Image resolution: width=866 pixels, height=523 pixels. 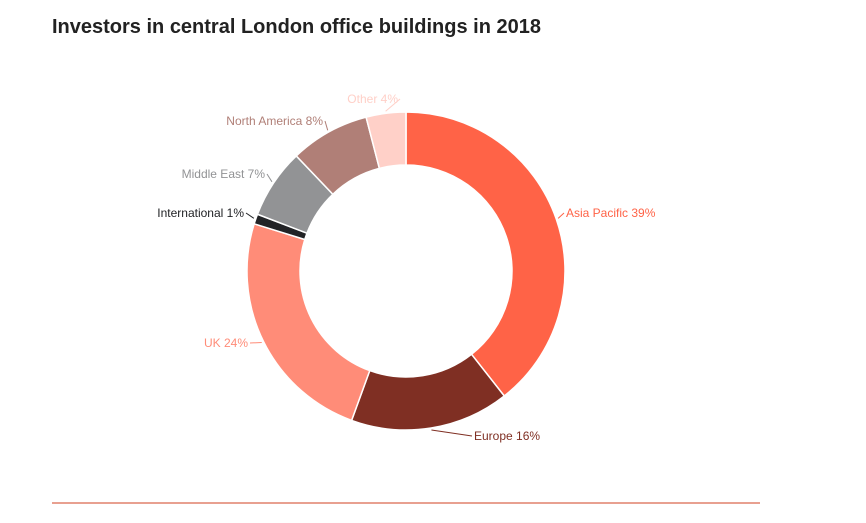 I want to click on slice-other, so click(x=386, y=140).